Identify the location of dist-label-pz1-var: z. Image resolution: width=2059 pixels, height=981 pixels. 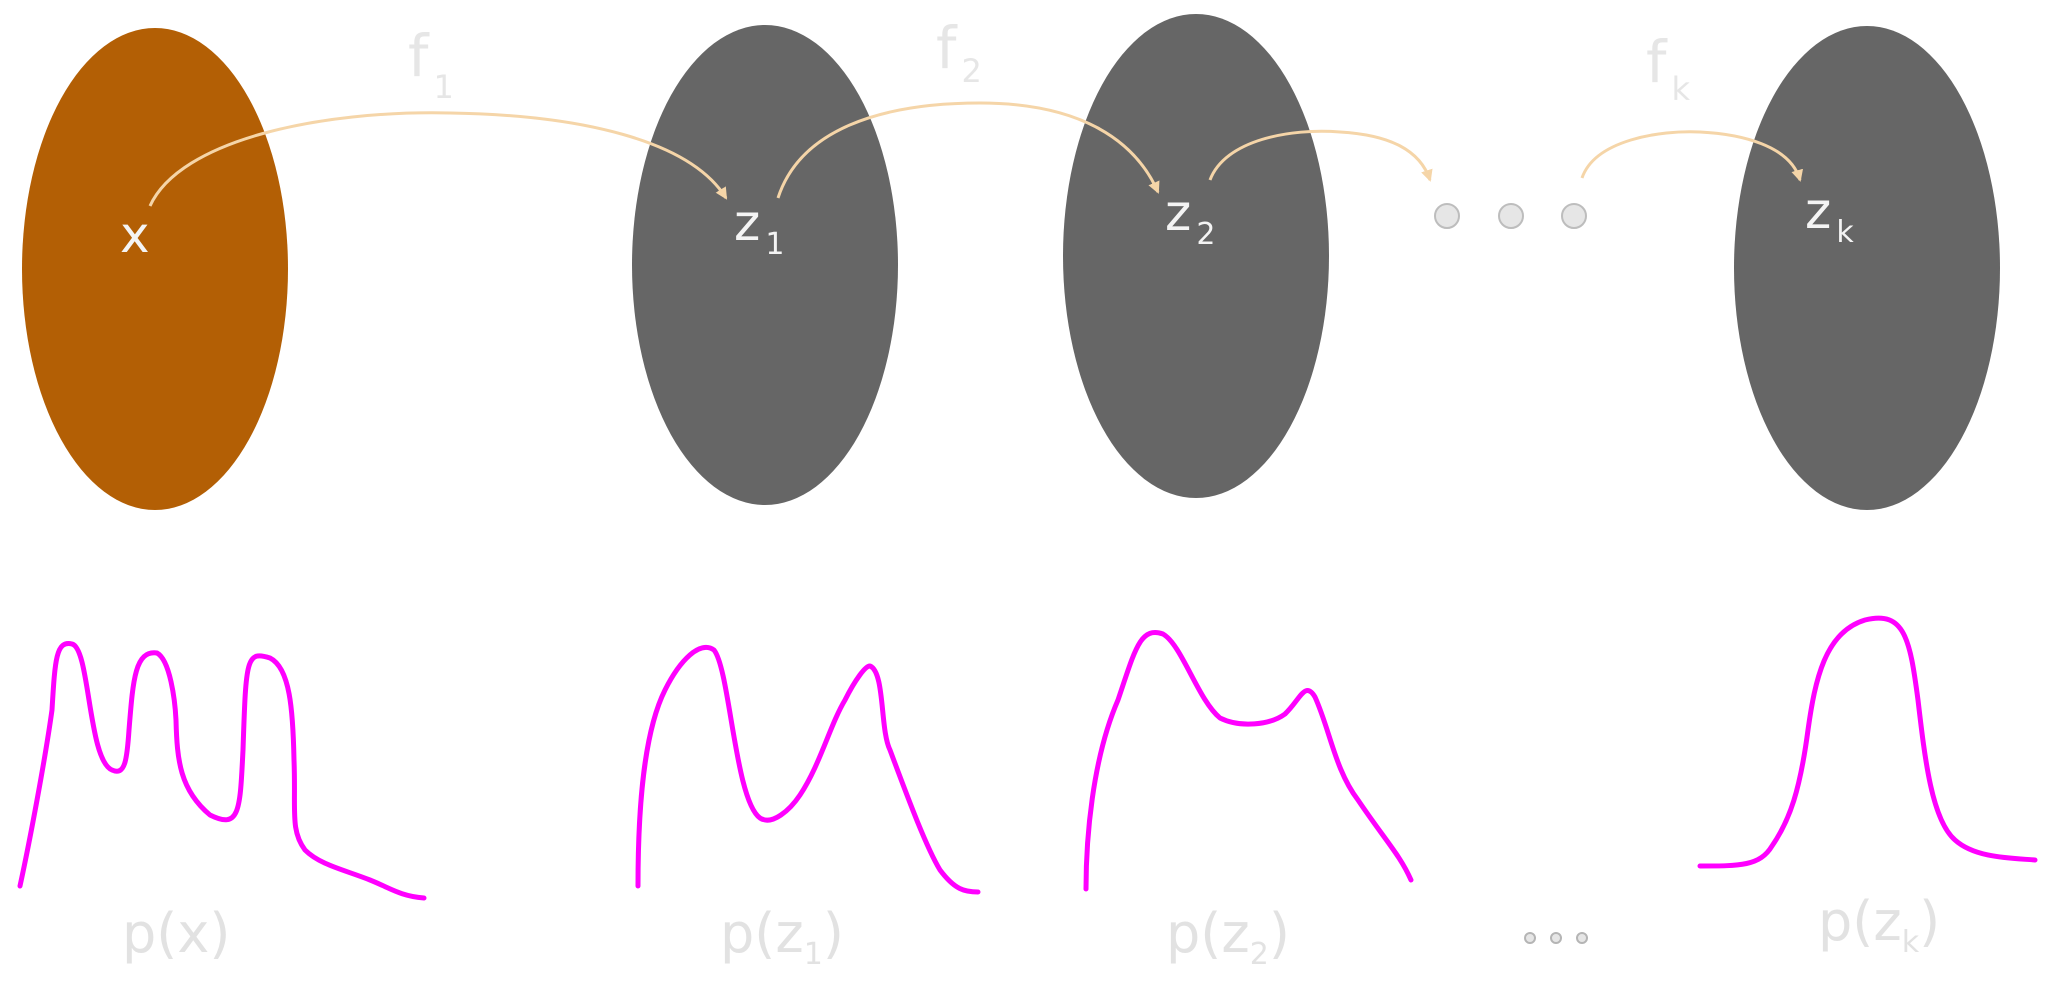
(789, 933).